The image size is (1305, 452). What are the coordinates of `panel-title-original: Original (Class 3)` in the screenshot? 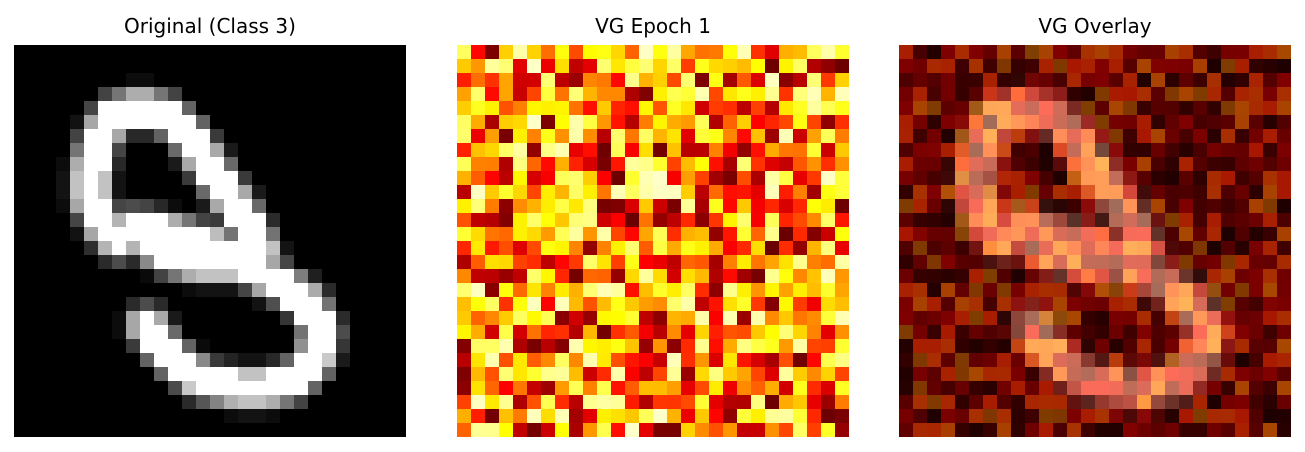 It's located at (210, 26).